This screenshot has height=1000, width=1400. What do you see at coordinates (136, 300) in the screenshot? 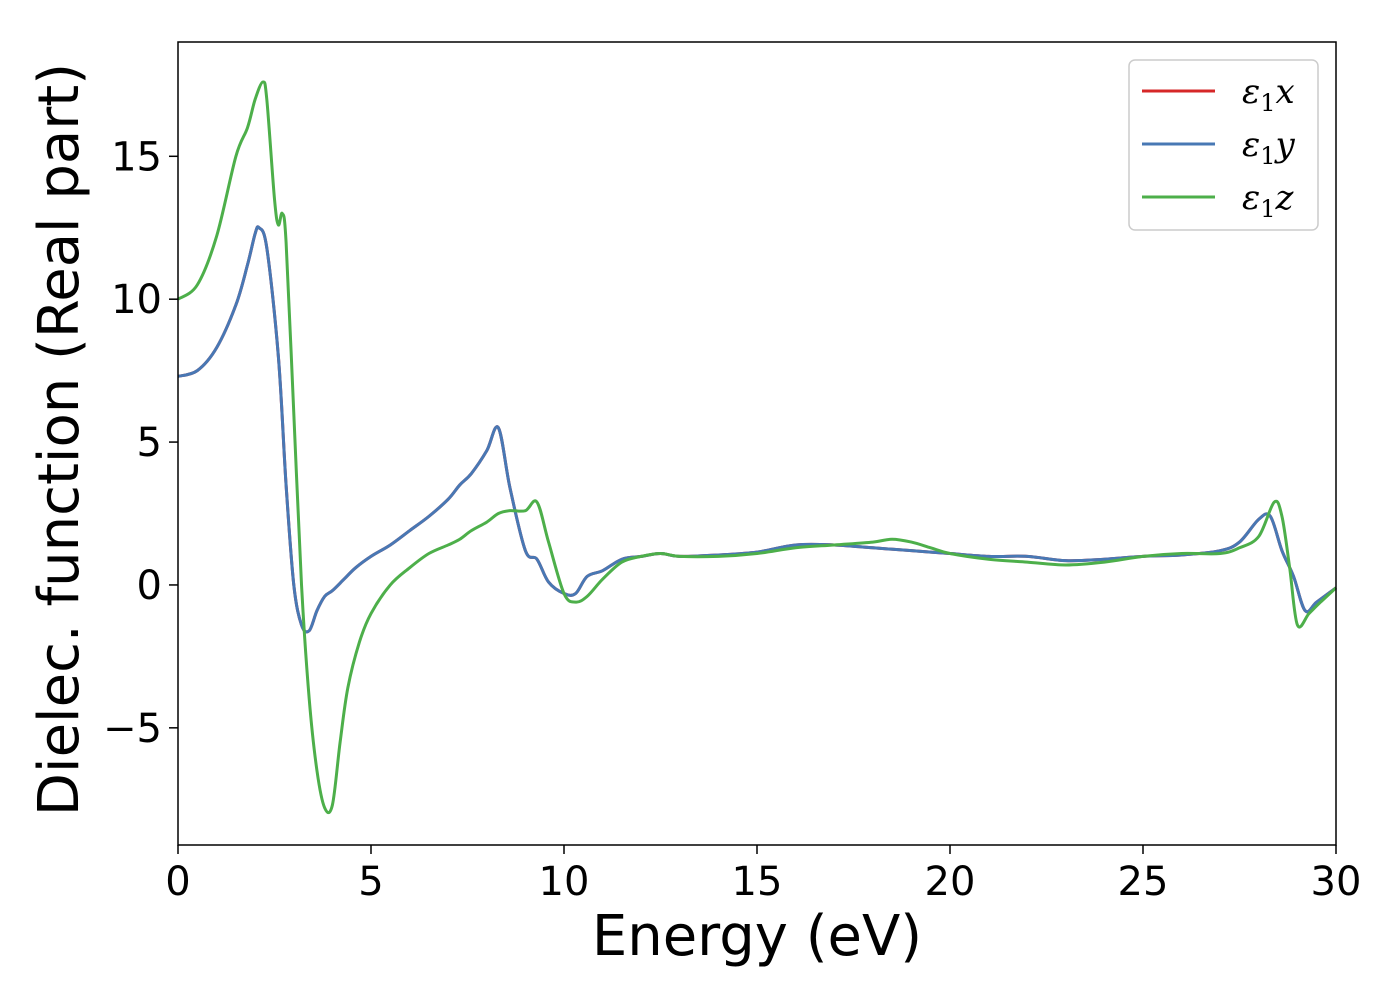
I see `y-tick-label: 10` at bounding box center [136, 300].